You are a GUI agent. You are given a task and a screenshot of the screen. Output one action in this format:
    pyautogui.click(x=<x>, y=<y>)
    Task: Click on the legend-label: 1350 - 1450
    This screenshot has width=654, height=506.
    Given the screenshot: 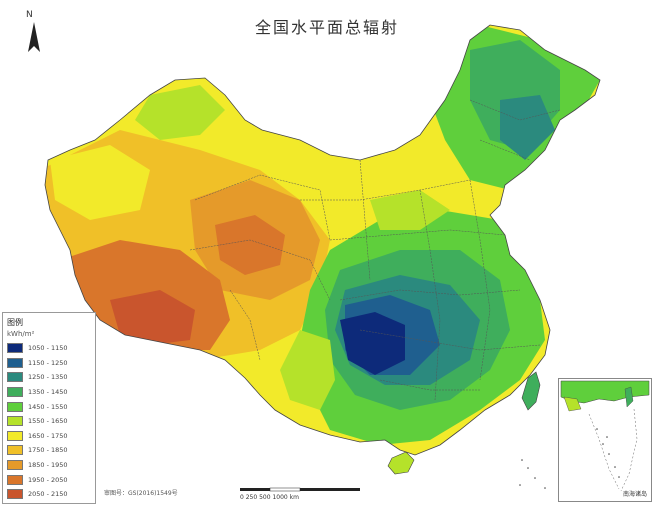 What is the action you would take?
    pyautogui.click(x=48, y=392)
    